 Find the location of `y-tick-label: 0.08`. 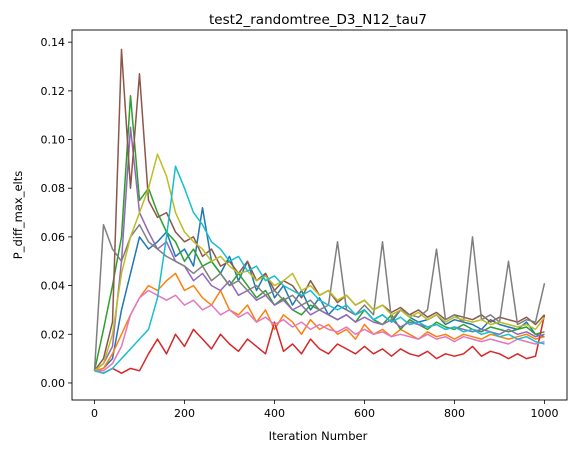

y-tick-label: 0.08 is located at coordinates (53, 188).